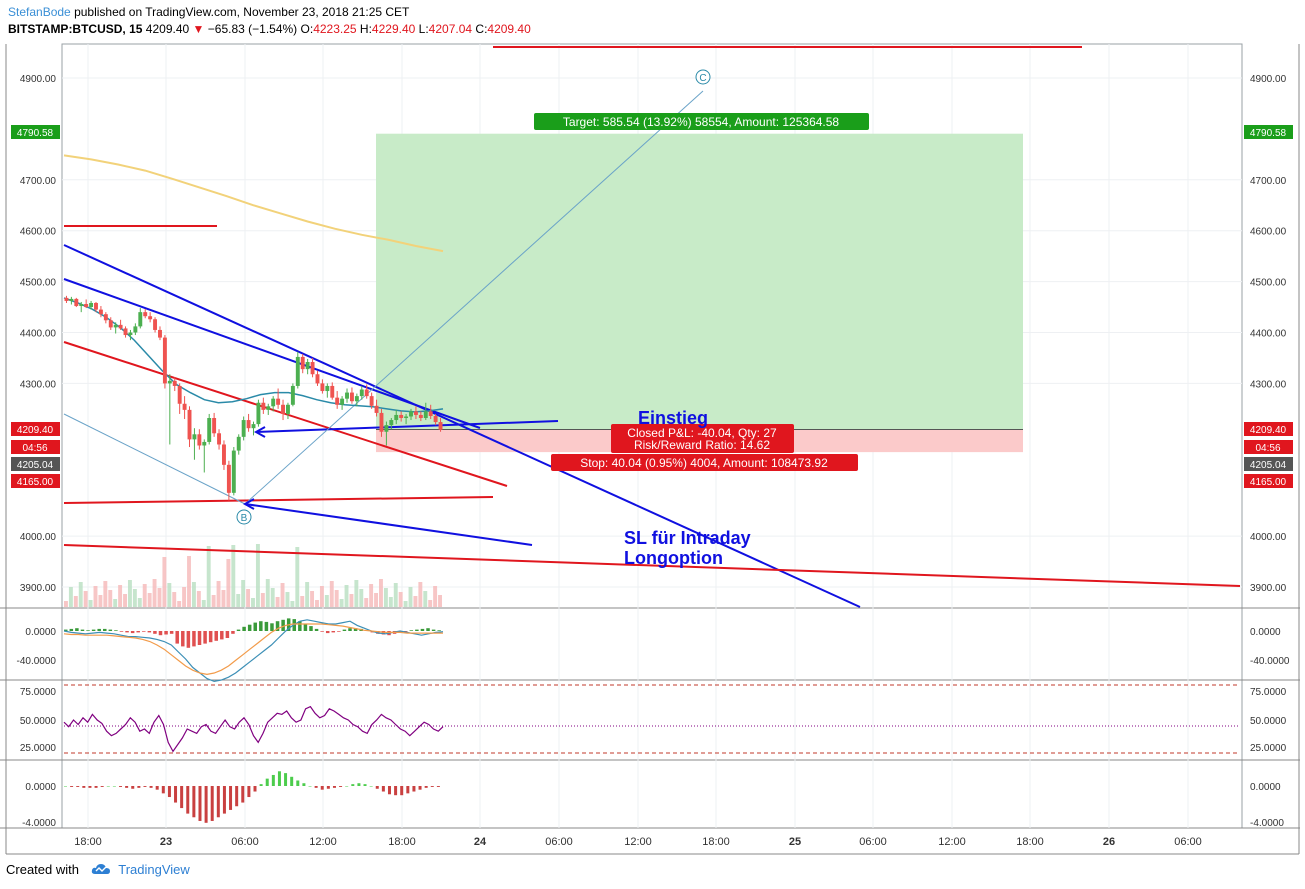 The width and height of the screenshot is (1305, 889). I want to click on sl-arrowhead-icon, so click(248, 504).